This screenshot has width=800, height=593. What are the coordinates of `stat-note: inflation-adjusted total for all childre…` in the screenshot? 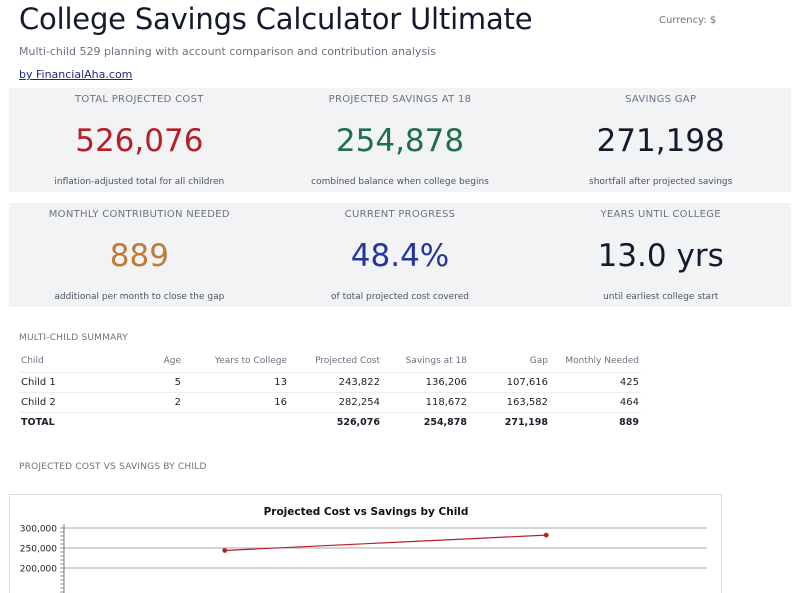 It's located at (139, 182).